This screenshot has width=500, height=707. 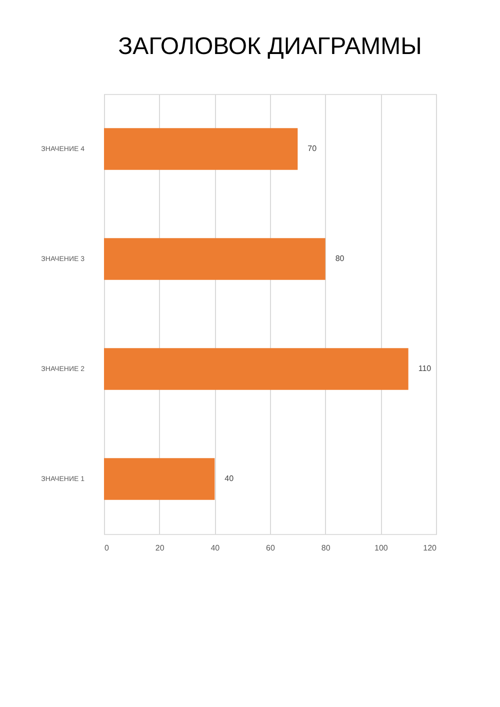 What do you see at coordinates (271, 548) in the screenshot?
I see `x-tick-label: 60` at bounding box center [271, 548].